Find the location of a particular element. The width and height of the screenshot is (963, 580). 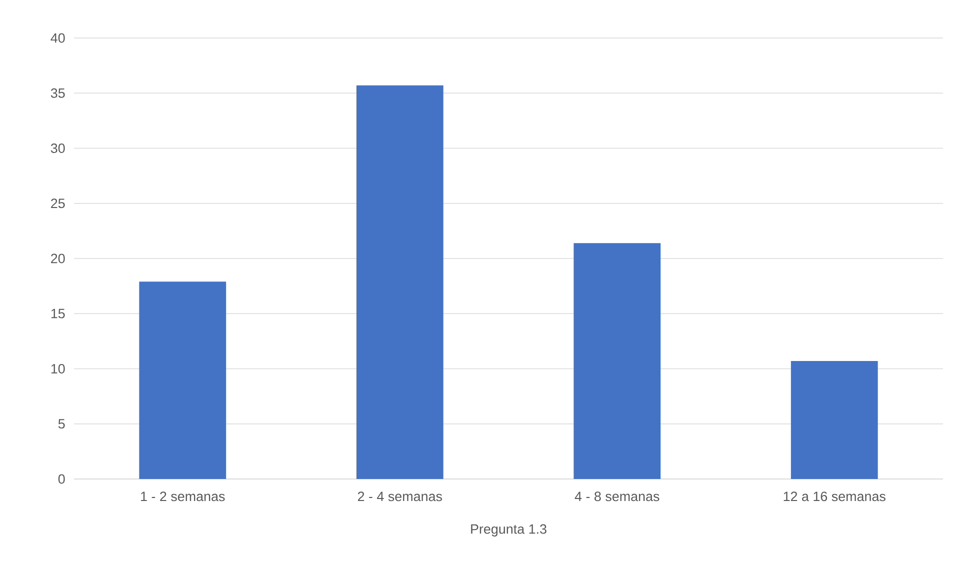

y-tick-label: 15 is located at coordinates (58, 313).